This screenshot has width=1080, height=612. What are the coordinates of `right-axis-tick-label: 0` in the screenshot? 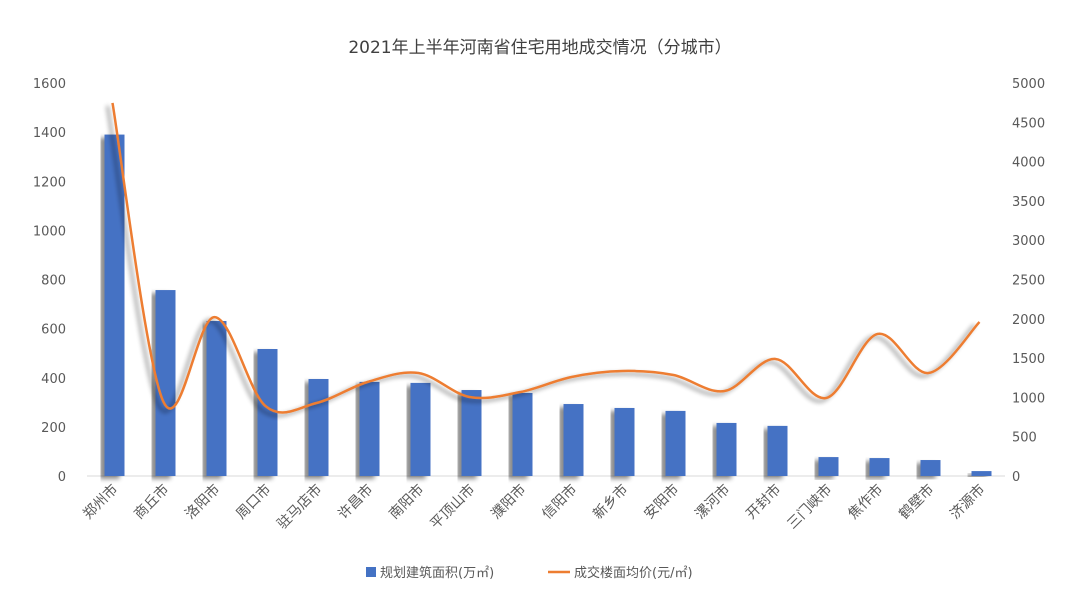 It's located at (1016, 477).